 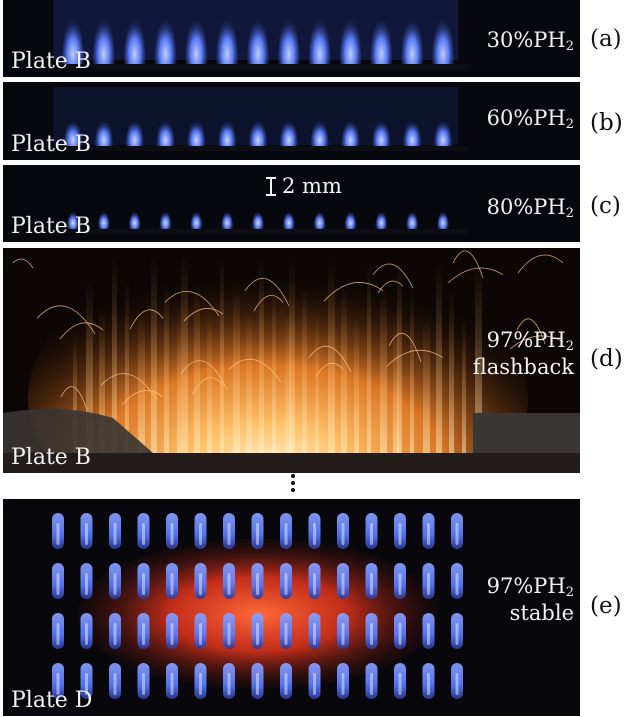 What do you see at coordinates (258, 221) in the screenshot?
I see `panel-c-flames` at bounding box center [258, 221].